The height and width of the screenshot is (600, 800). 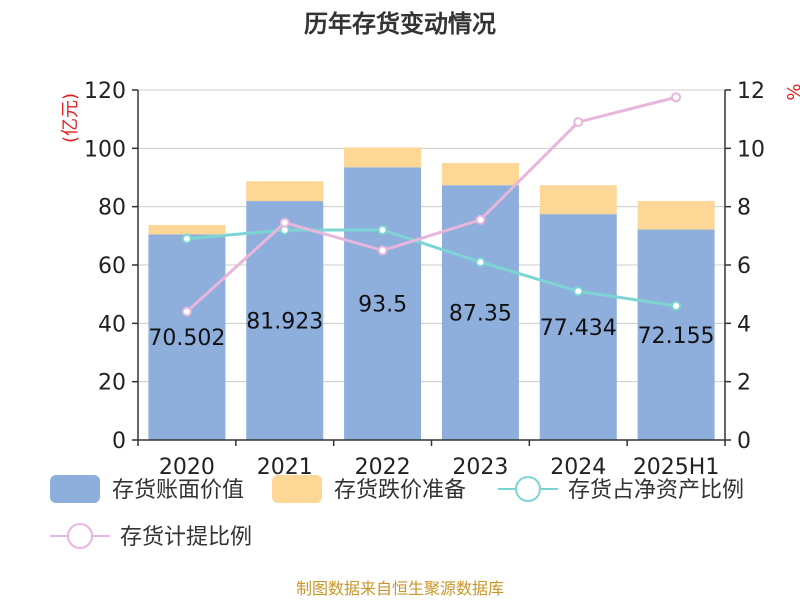 What do you see at coordinates (383, 467) in the screenshot?
I see `x-axis-tick-label: 2022` at bounding box center [383, 467].